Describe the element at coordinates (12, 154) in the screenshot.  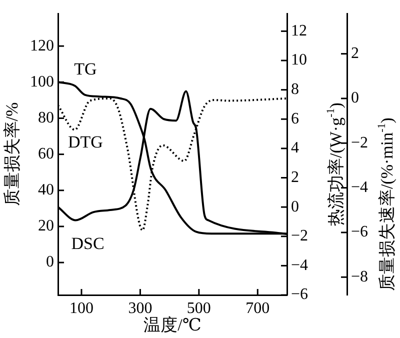
I see `y-axis-title: 质量损失率/%` at that location.